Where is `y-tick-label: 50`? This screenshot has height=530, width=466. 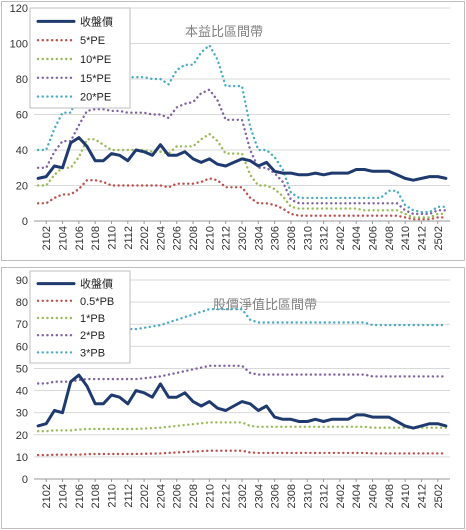
y-tick-label: 50 is located at coordinates (22, 369).